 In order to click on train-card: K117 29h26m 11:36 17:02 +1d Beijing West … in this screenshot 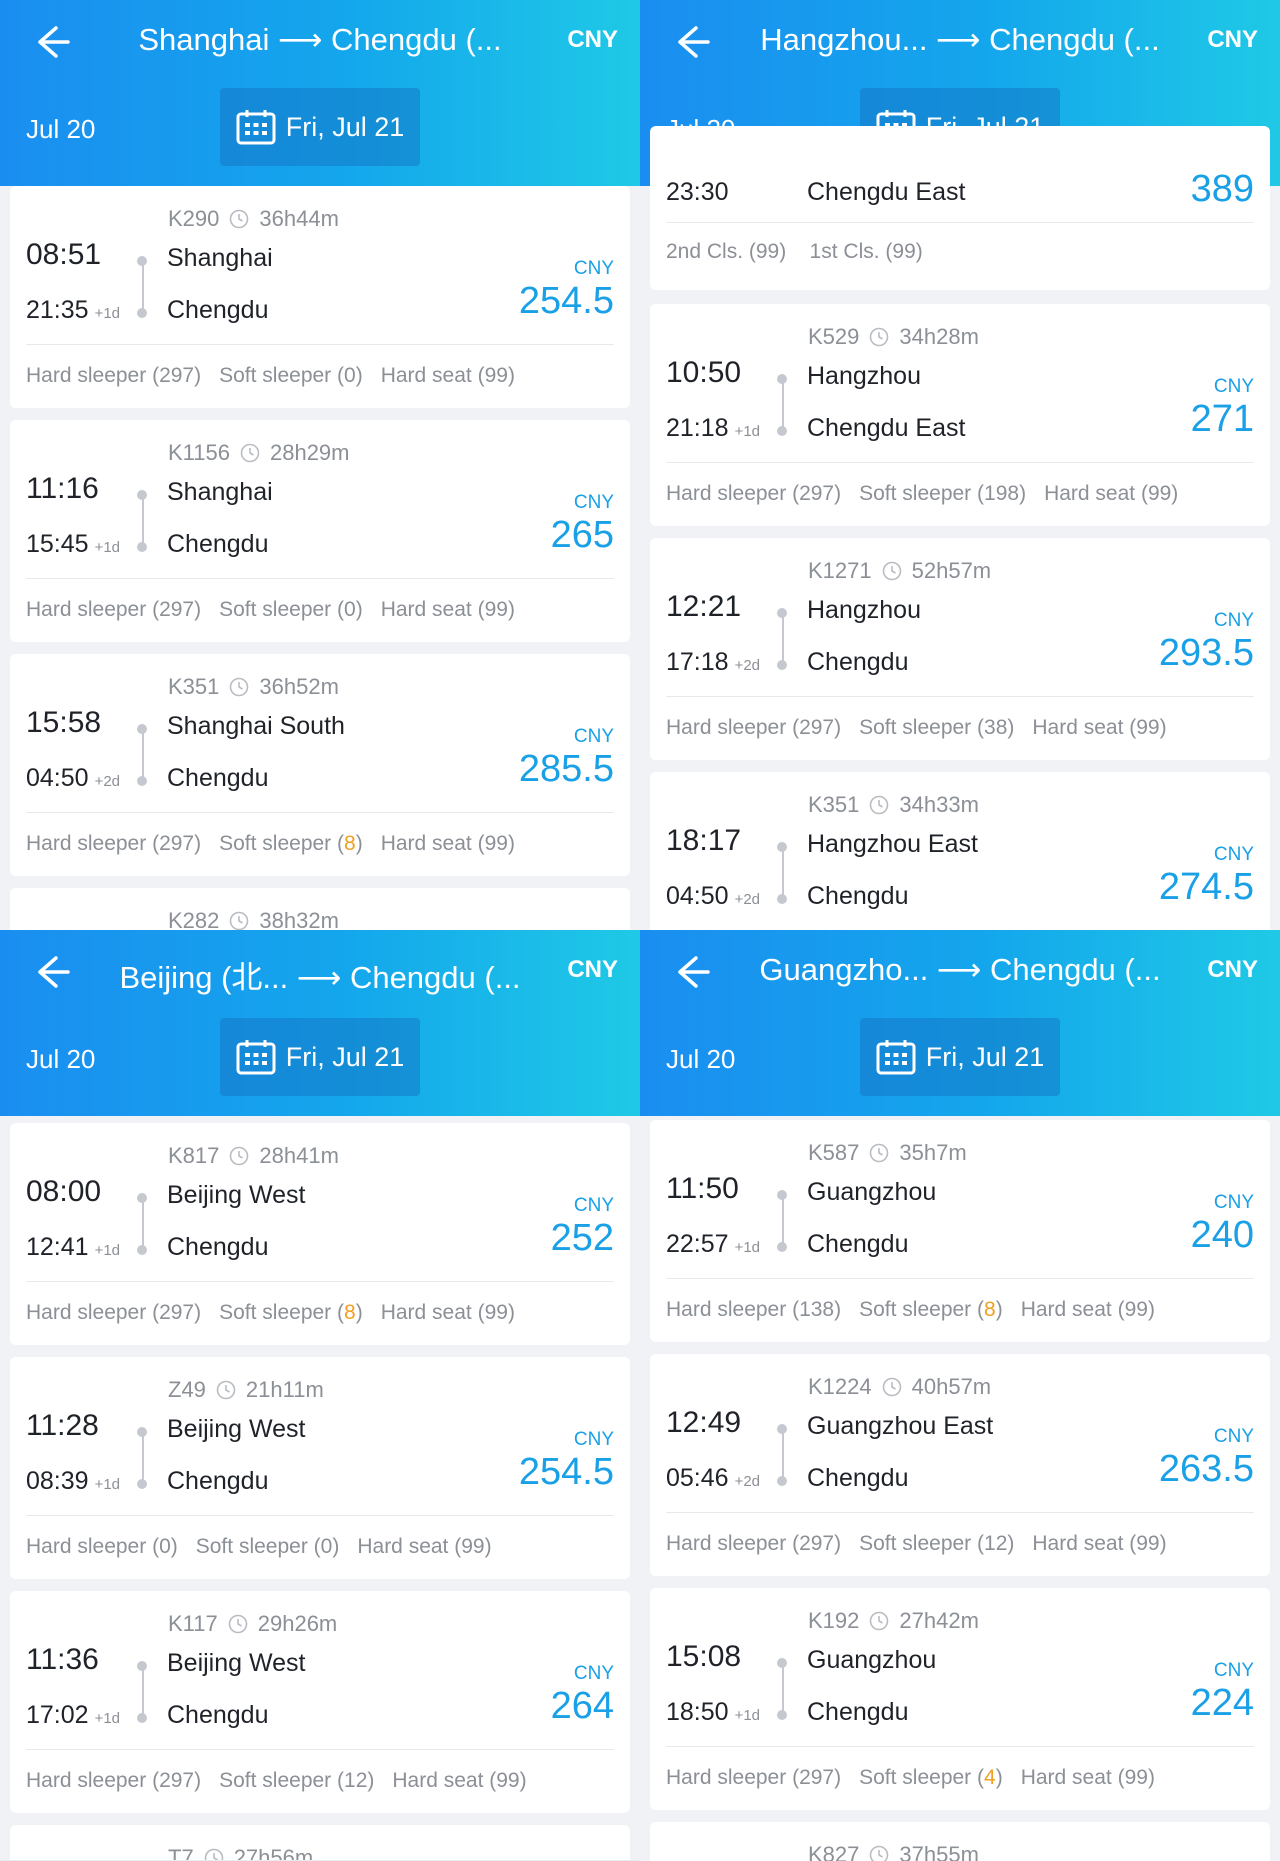, I will do `click(320, 1702)`.